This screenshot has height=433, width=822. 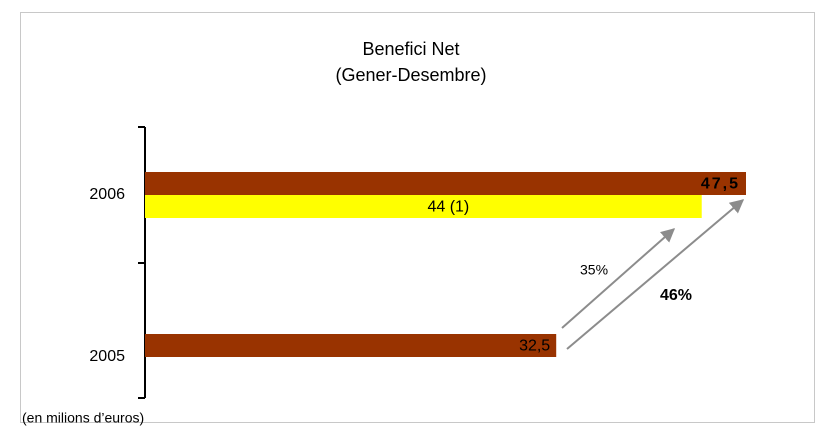 What do you see at coordinates (653, 274) in the screenshot?
I see `growth-arrows` at bounding box center [653, 274].